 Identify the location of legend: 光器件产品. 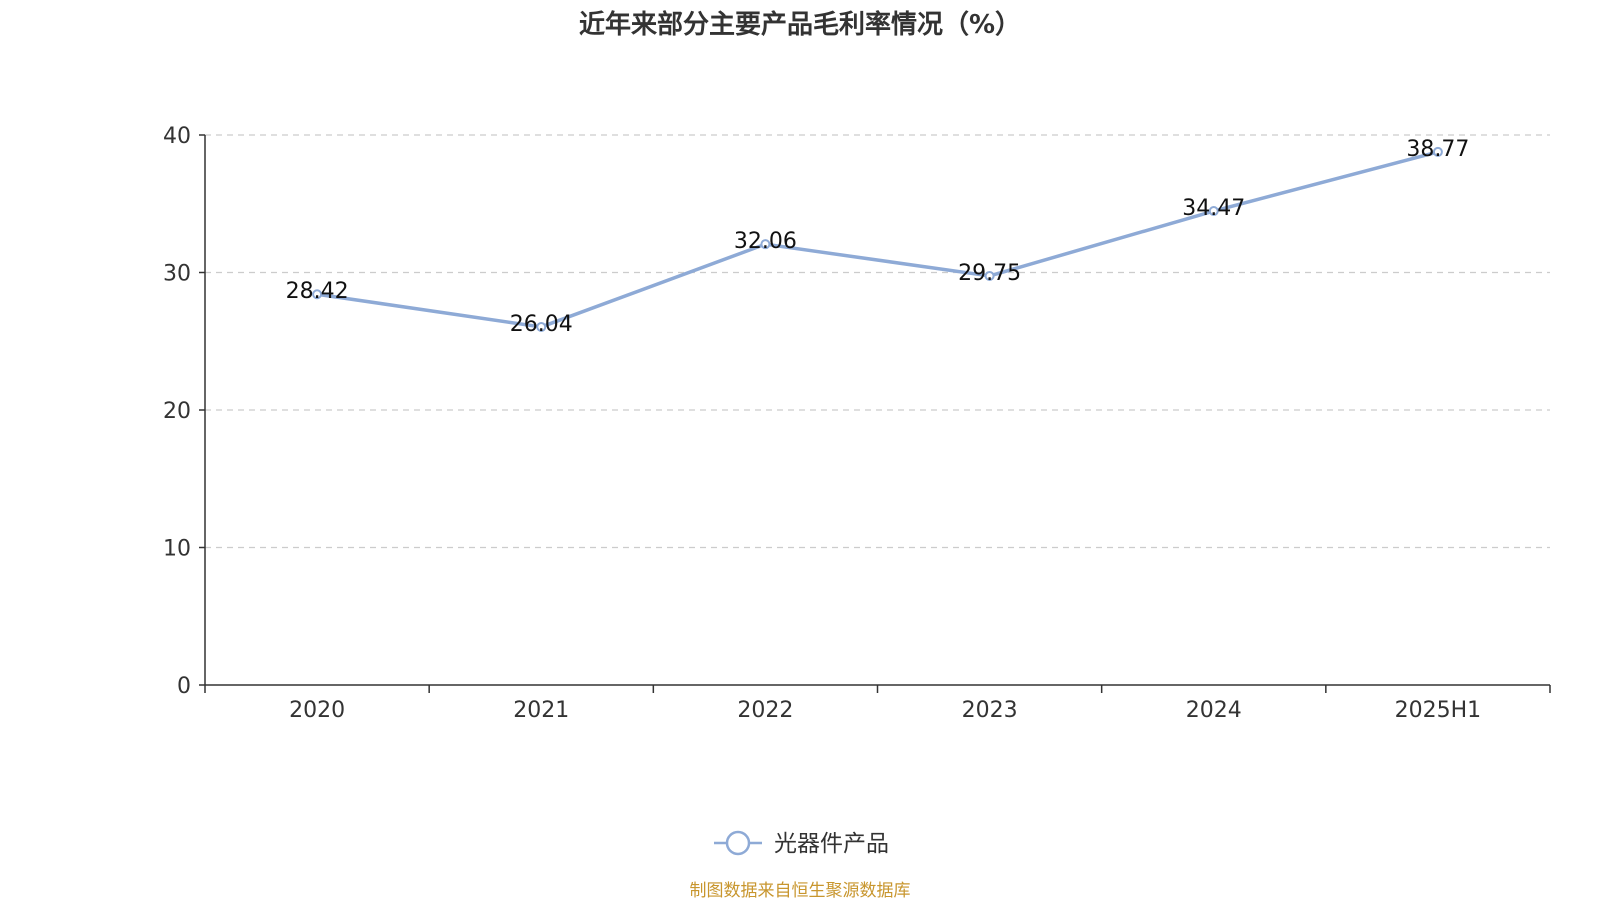
(801, 843).